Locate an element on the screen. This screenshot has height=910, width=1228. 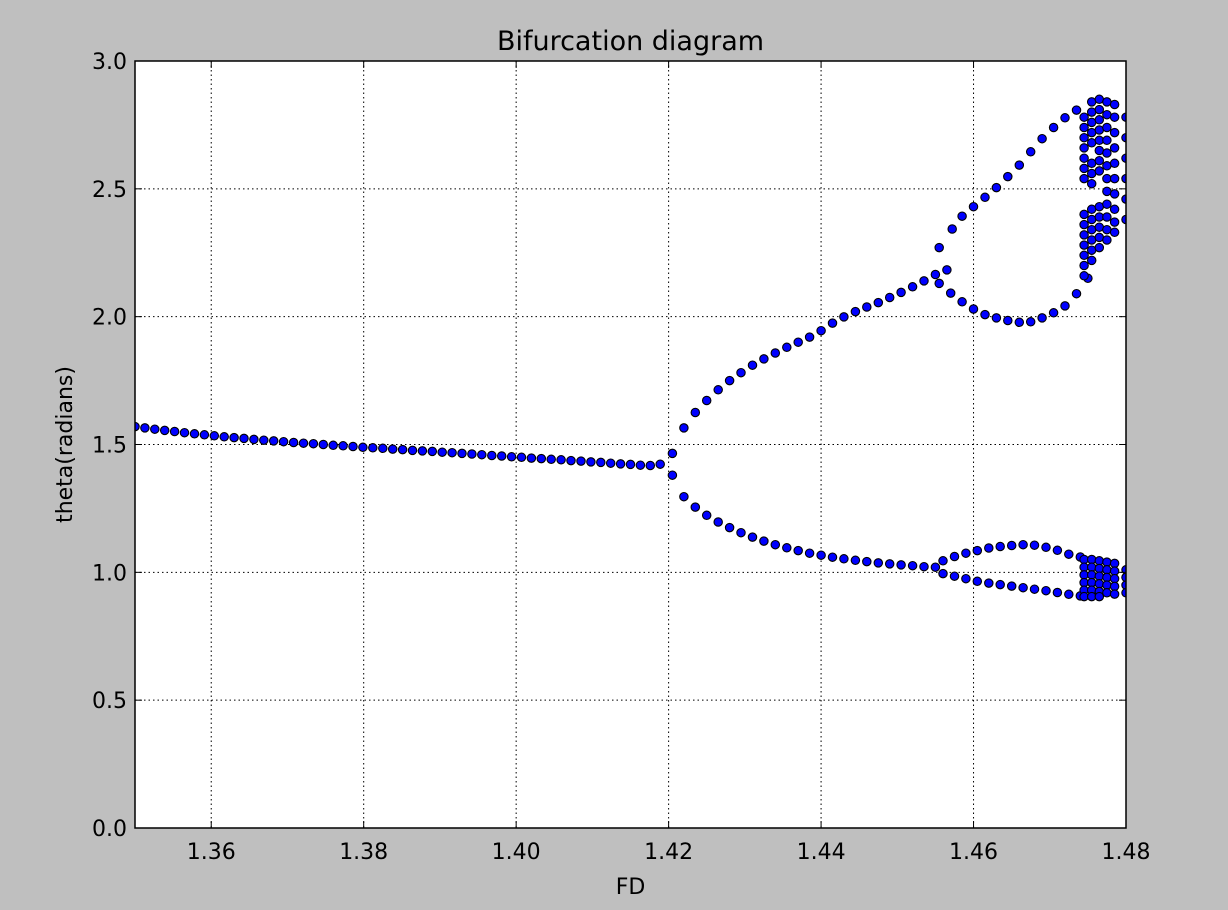
y-tick-label: 0.5 is located at coordinates (109, 701).